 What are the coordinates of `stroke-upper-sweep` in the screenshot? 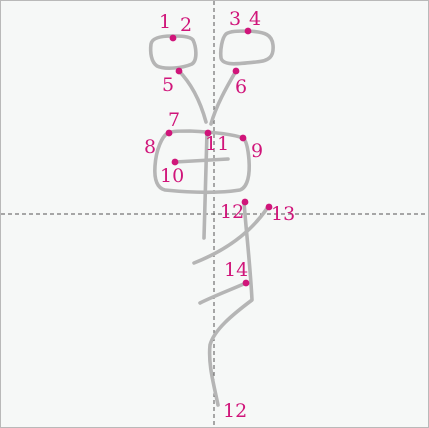 It's located at (231, 235).